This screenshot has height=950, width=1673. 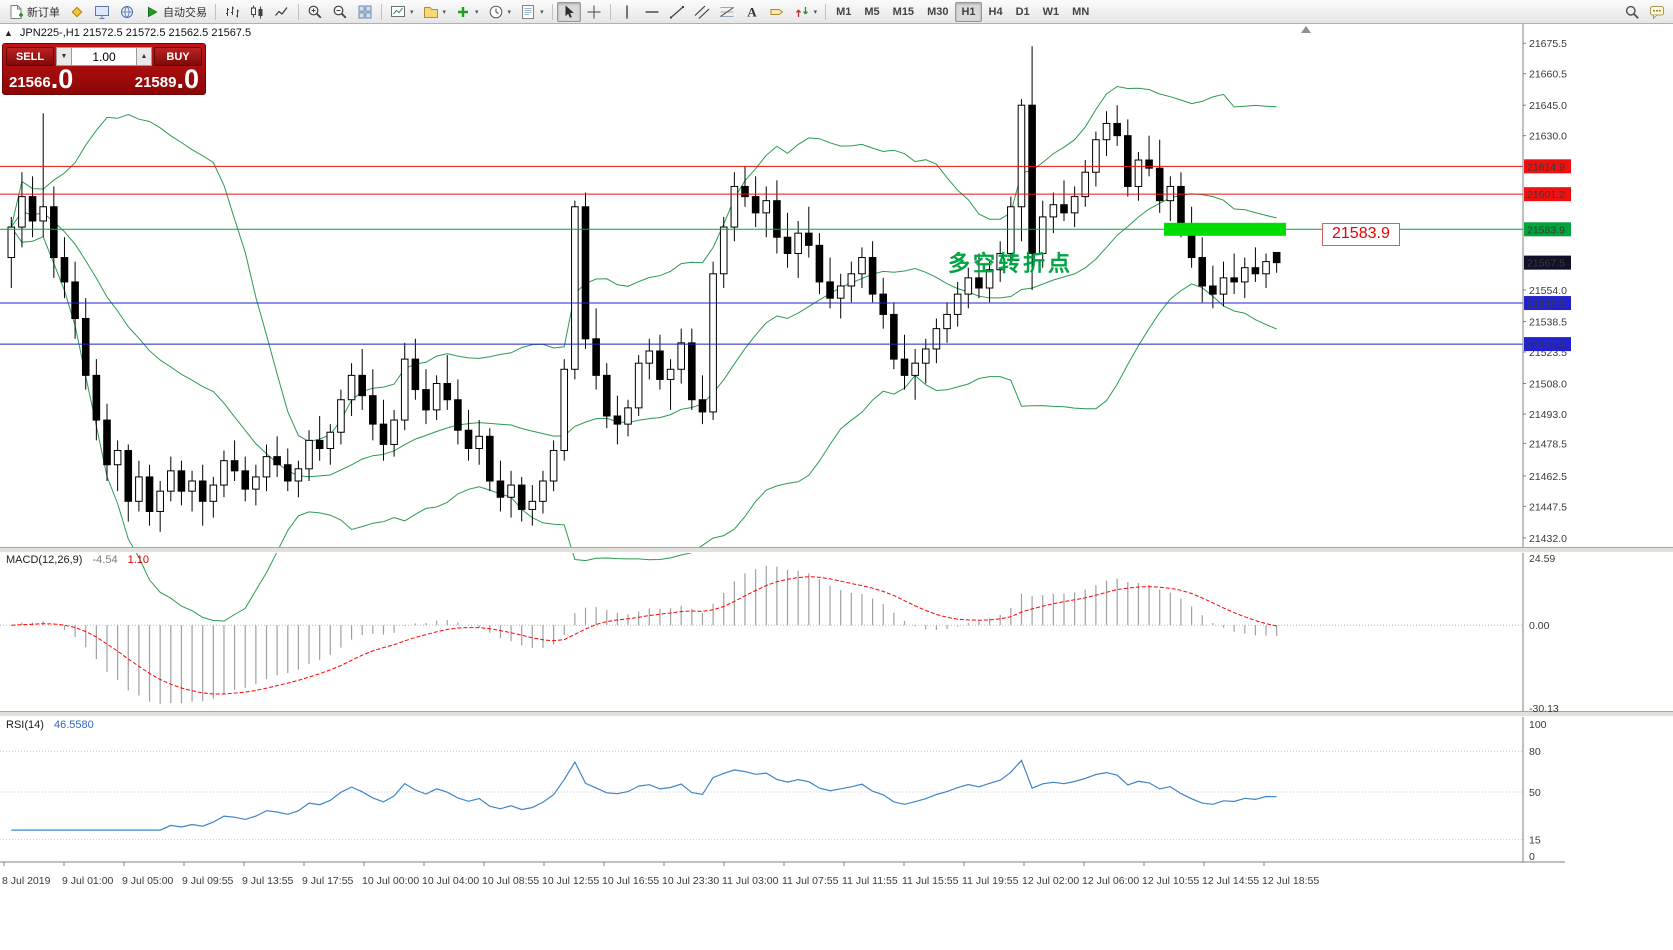 What do you see at coordinates (594, 12) in the screenshot?
I see `crosshair-button` at bounding box center [594, 12].